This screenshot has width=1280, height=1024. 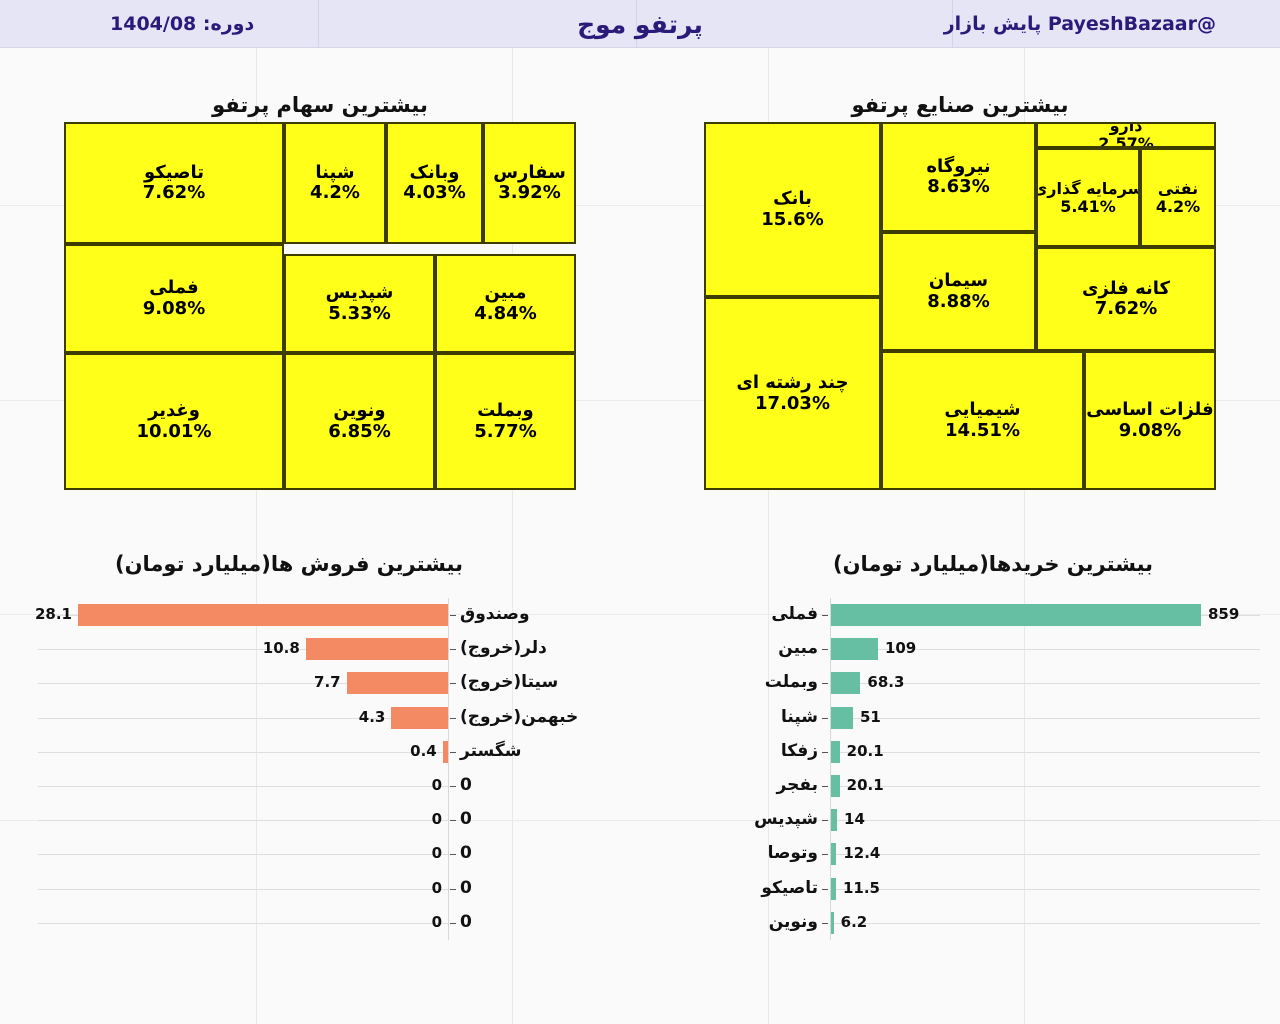 What do you see at coordinates (861, 887) in the screenshot?
I see `bar-value-label: 11.5` at bounding box center [861, 887].